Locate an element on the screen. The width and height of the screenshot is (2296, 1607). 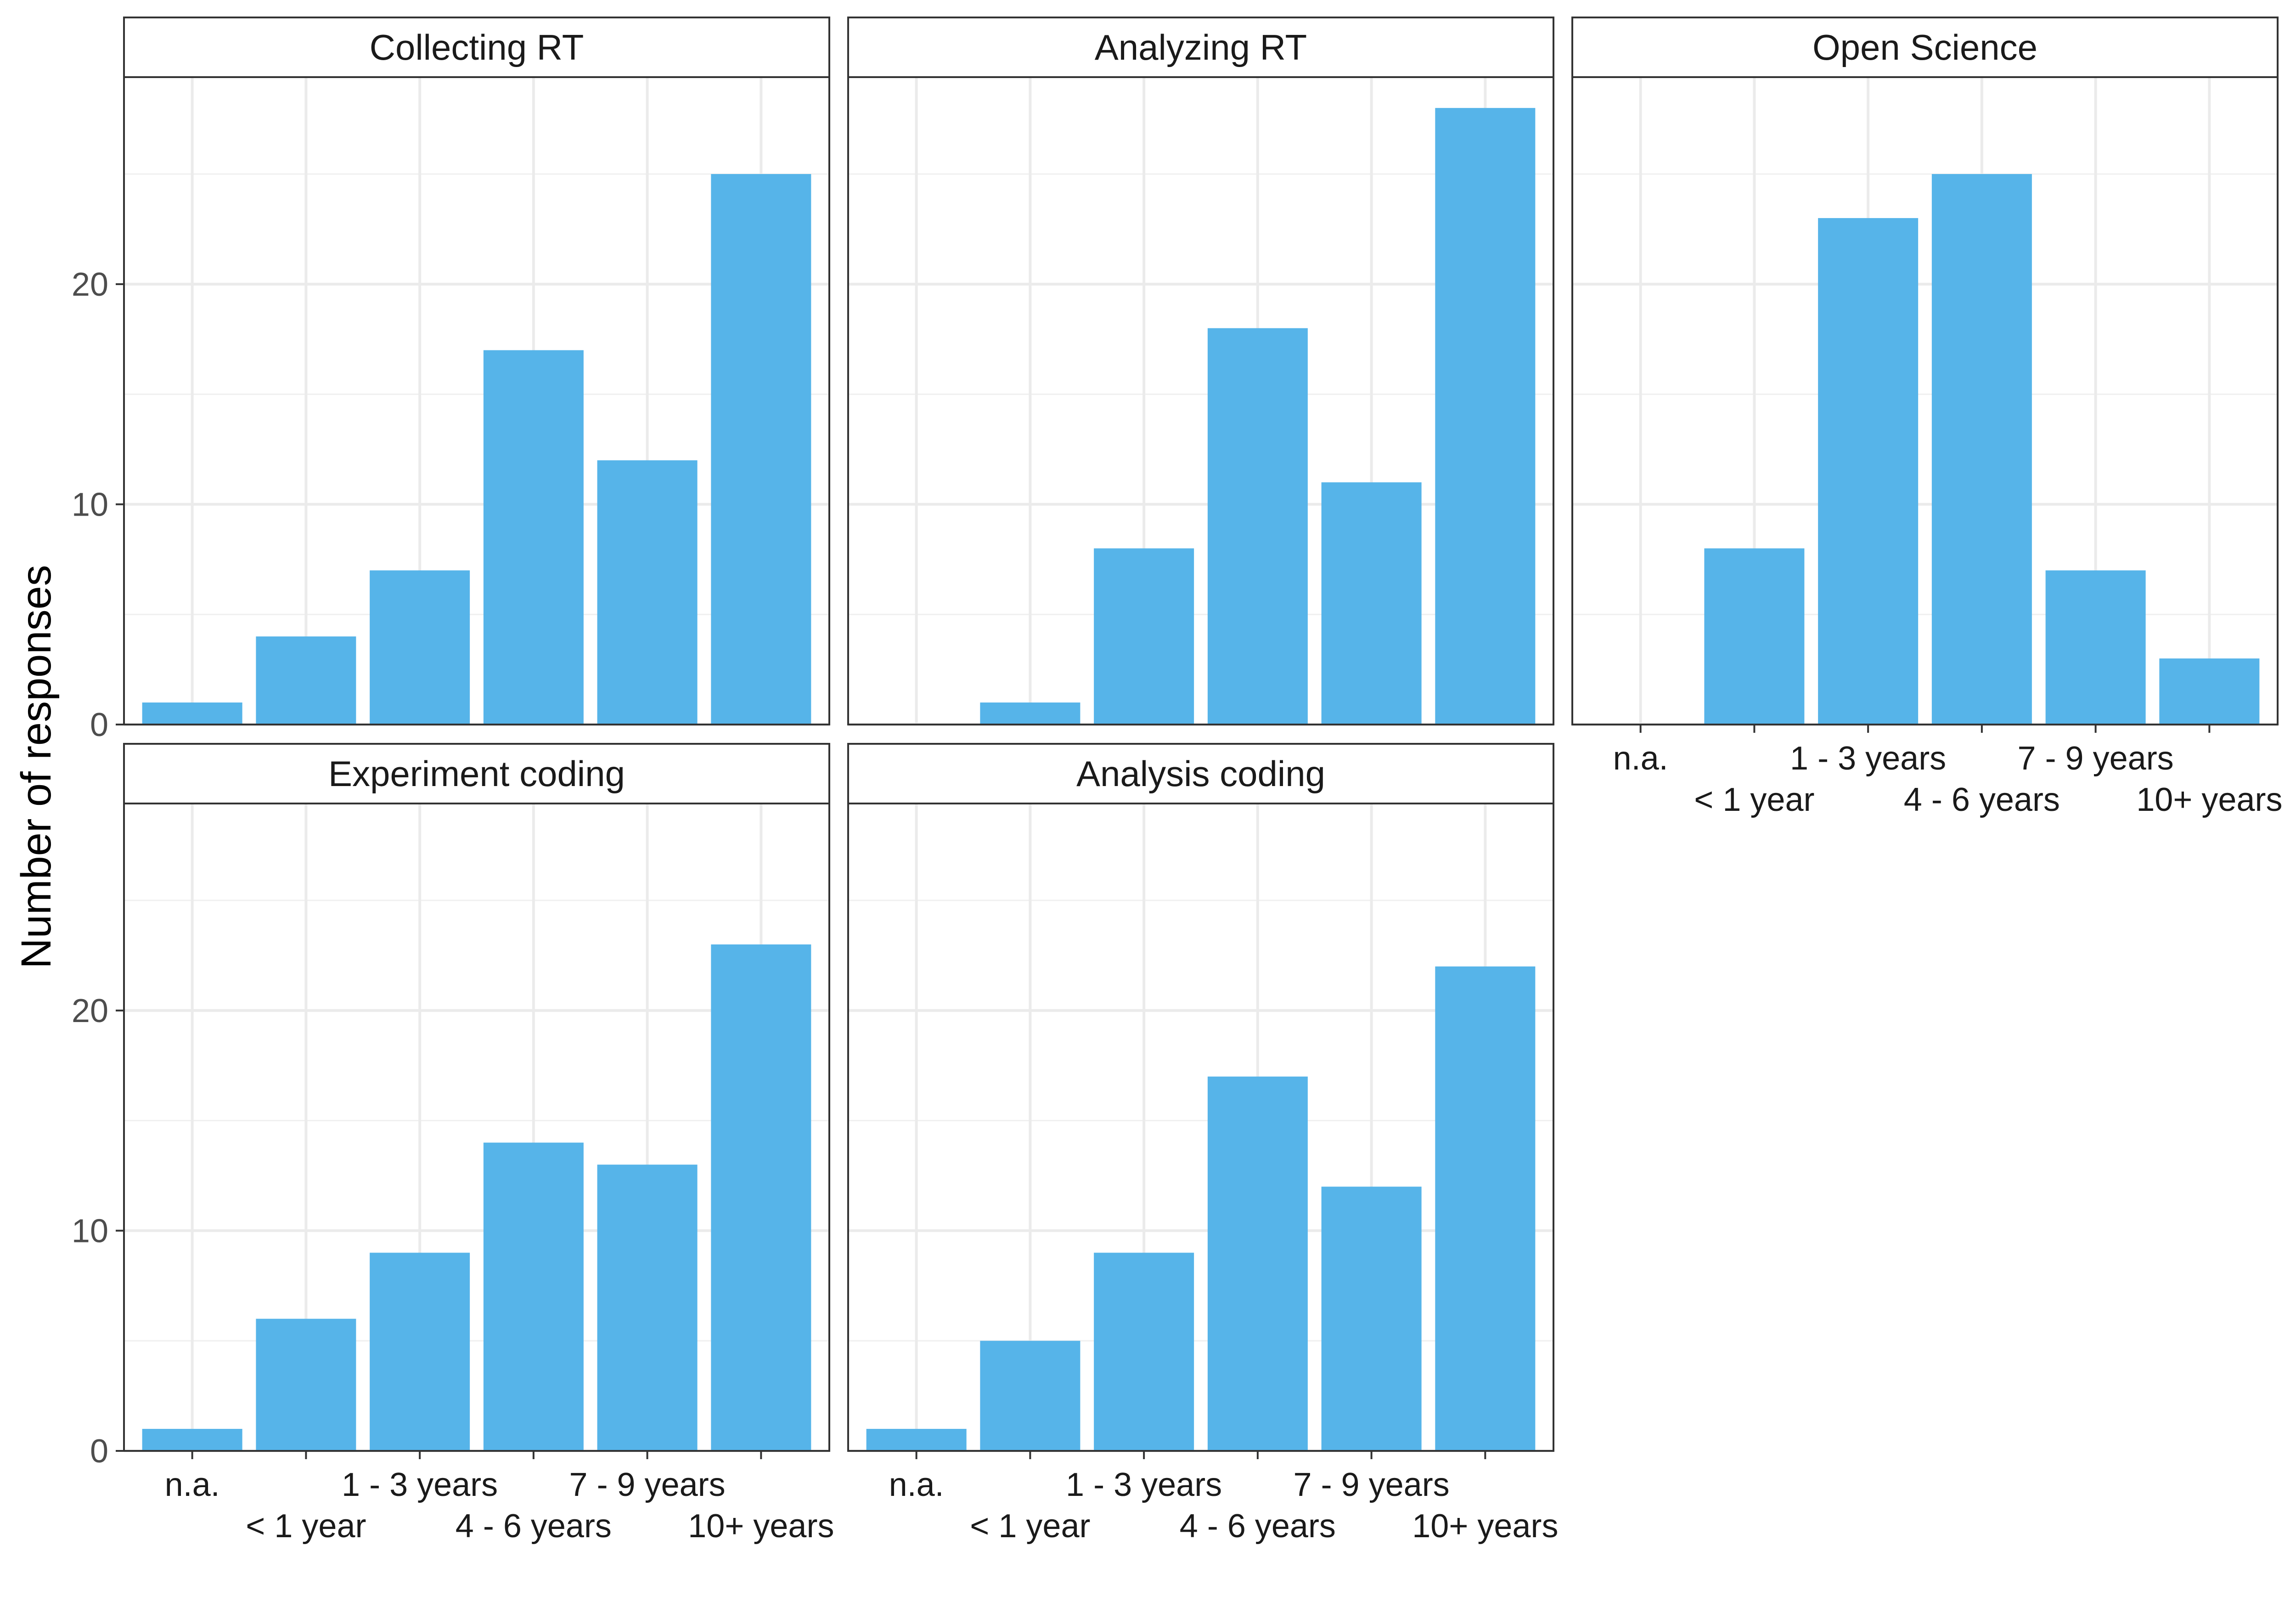
panel-title: Experiment coding is located at coordinates (476, 773).